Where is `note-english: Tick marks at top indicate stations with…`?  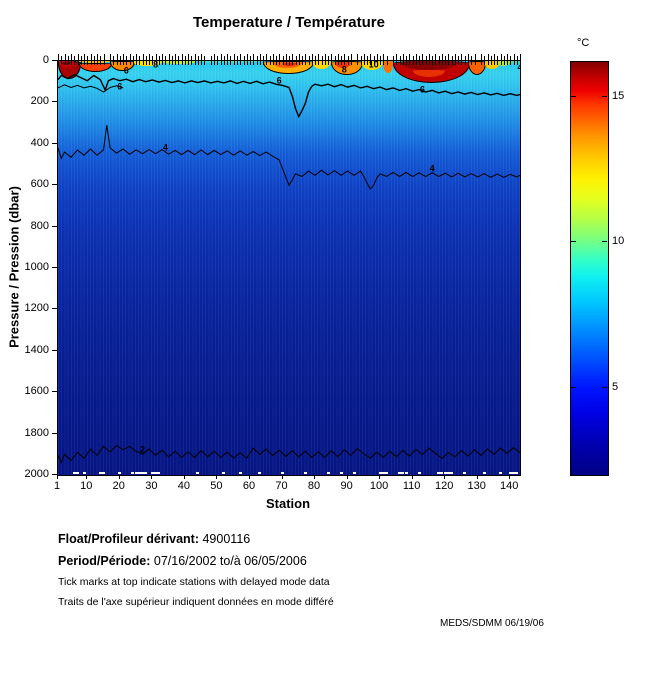
note-english: Tick marks at top indicate stations with… is located at coordinates (194, 582).